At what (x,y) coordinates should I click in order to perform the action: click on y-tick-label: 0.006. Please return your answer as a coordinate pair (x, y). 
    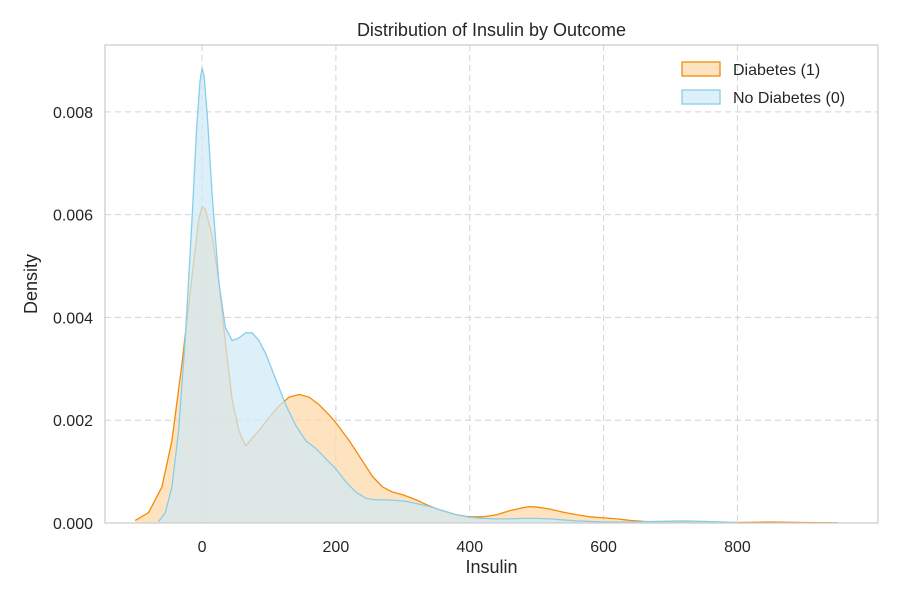
    Looking at the image, I should click on (73, 216).